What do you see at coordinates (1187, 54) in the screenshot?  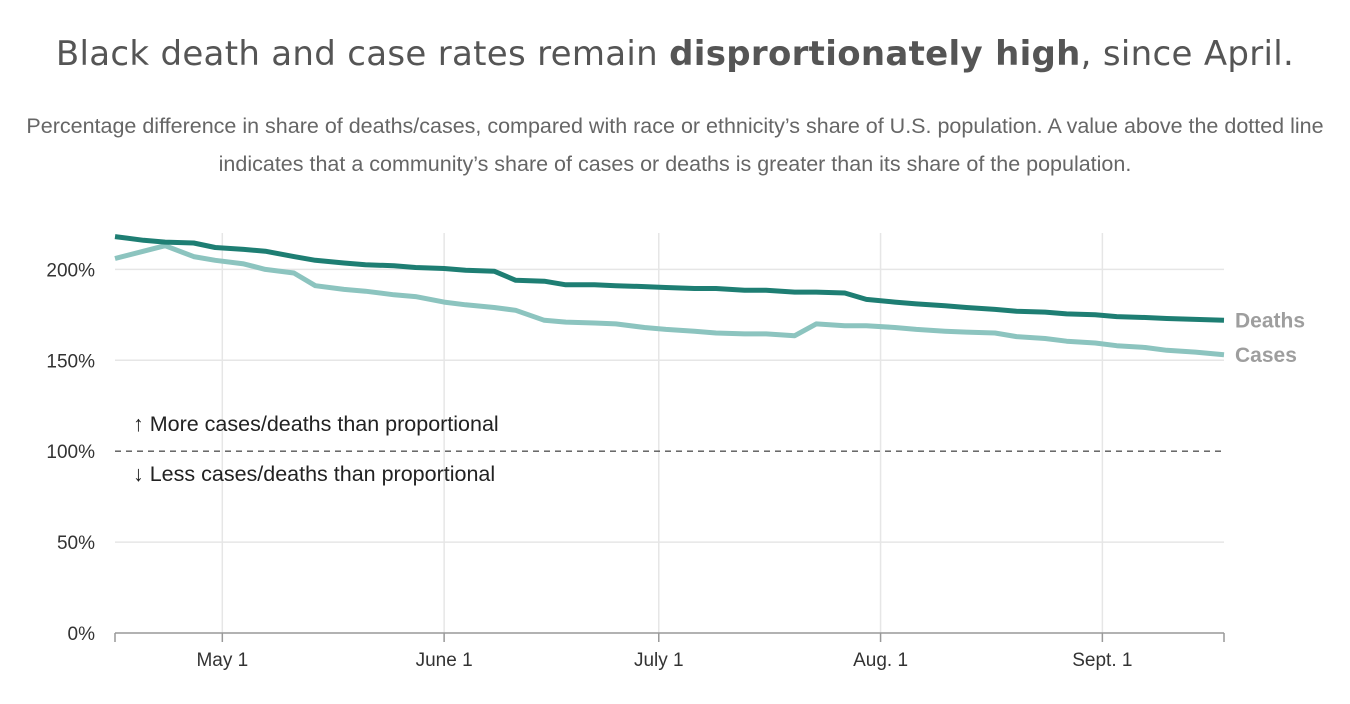 I see `title-suffix: , since April.` at bounding box center [1187, 54].